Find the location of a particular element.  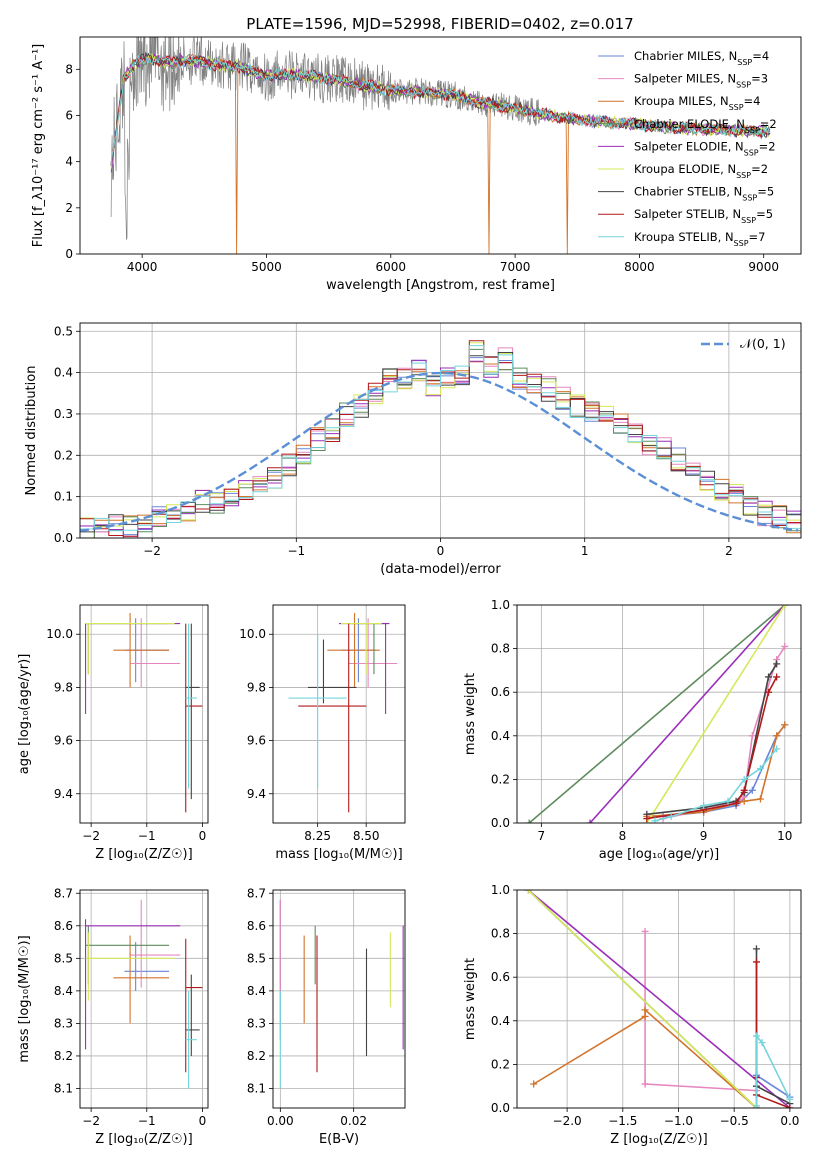

tick-label-y: 9.4 is located at coordinates (63, 794).